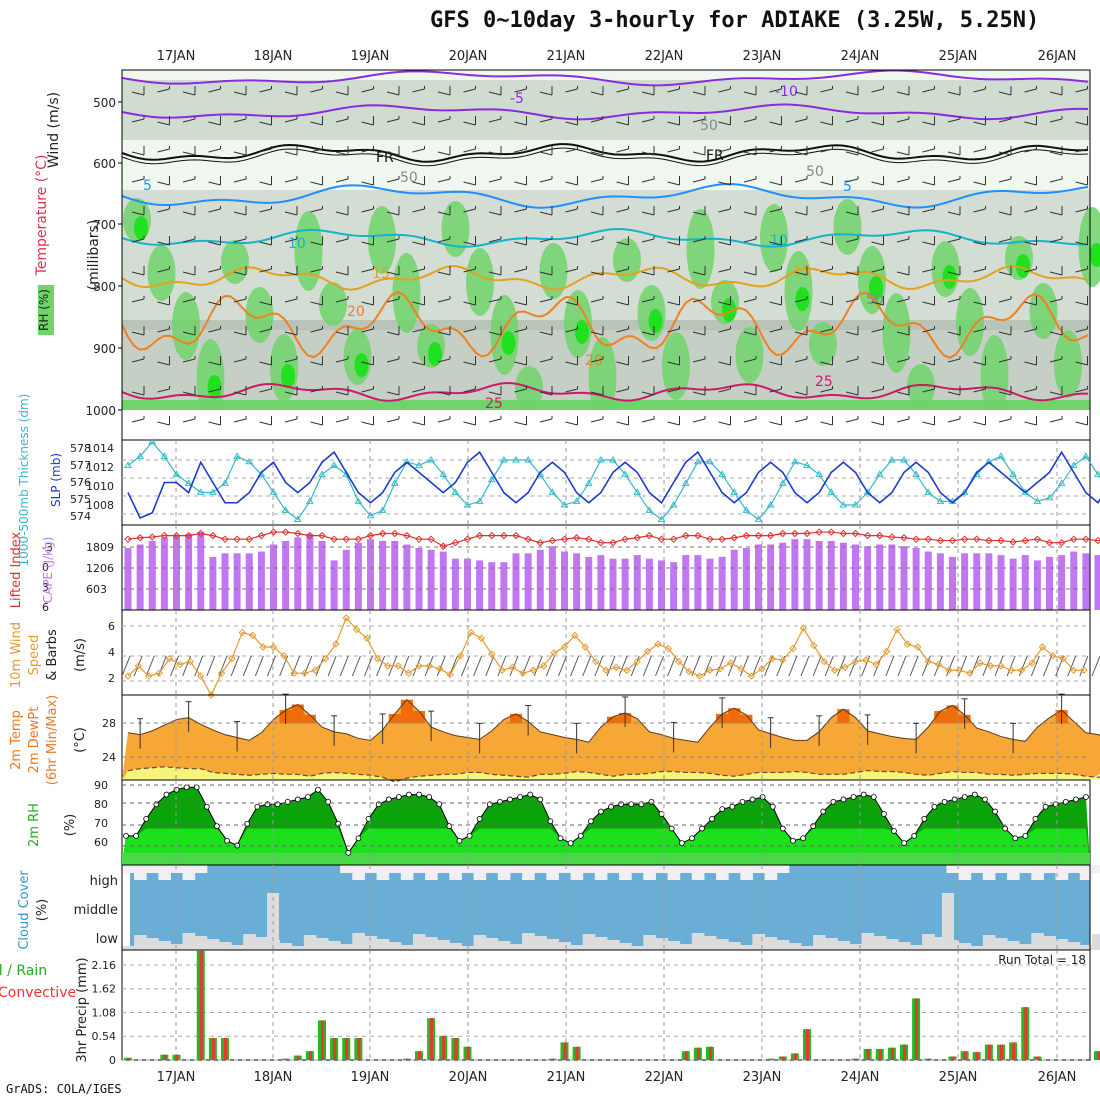 This screenshot has width=1100, height=1100. Describe the element at coordinates (860, 1077) in the screenshot. I see `bottom-date-label: 24JAN` at that location.